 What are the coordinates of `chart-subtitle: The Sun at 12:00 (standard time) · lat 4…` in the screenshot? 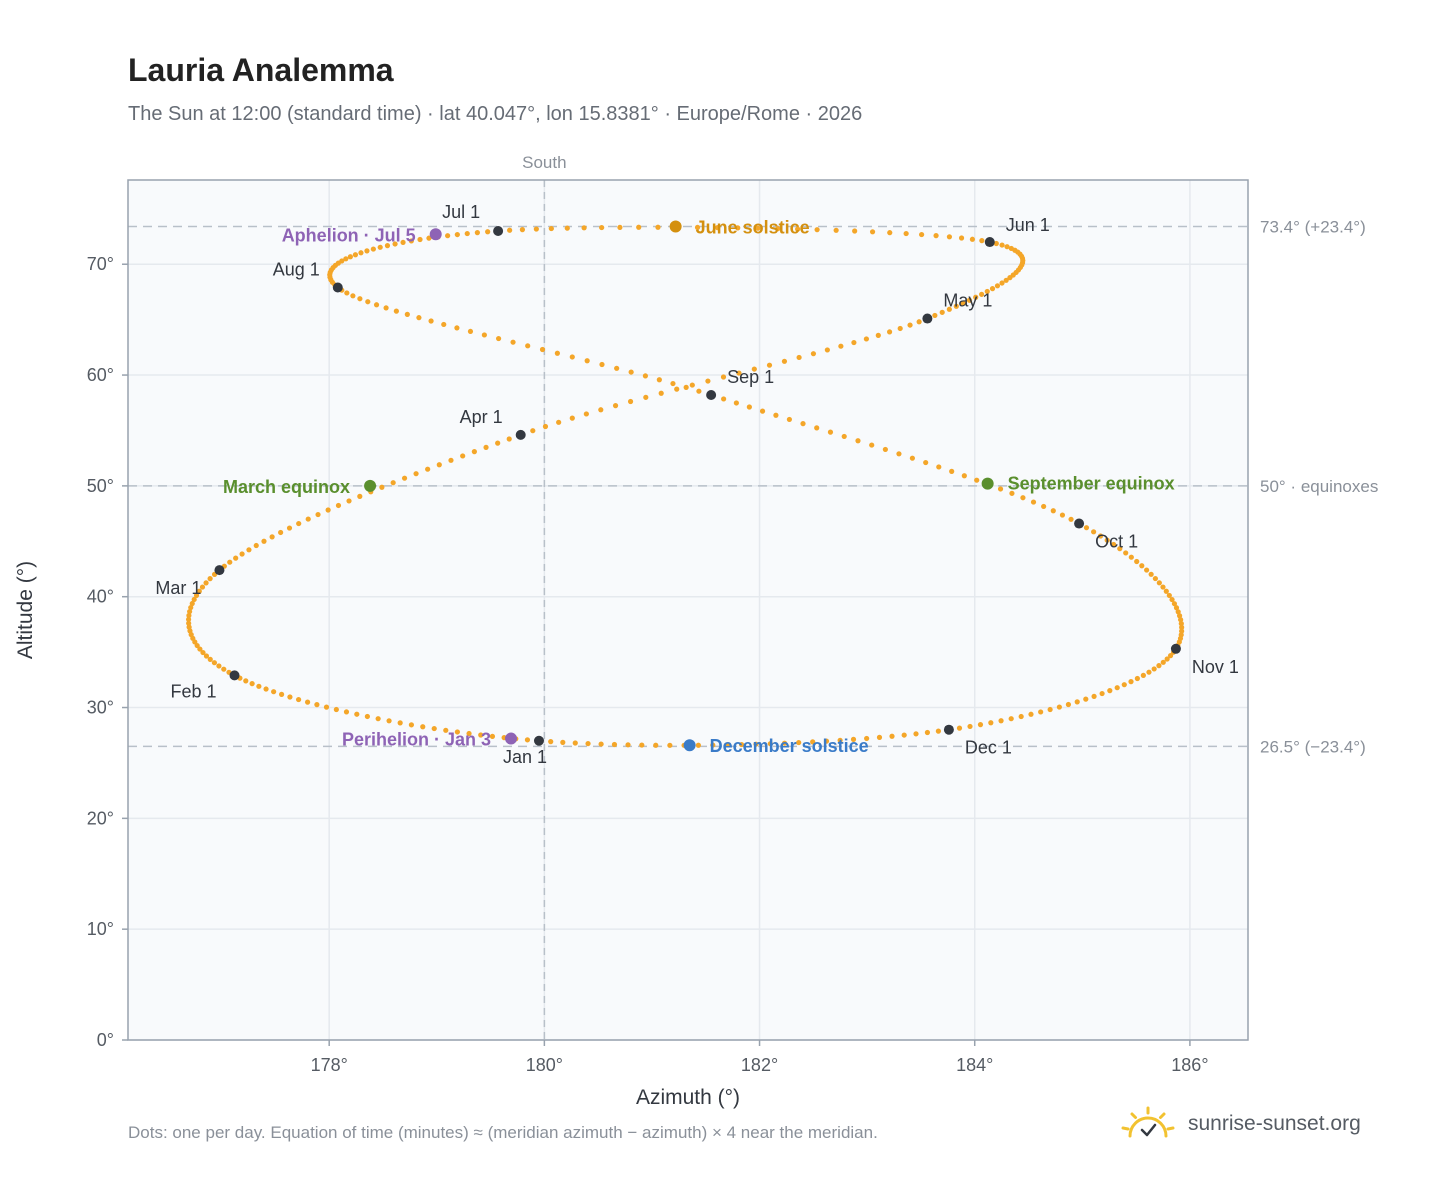 It's located at (495, 114).